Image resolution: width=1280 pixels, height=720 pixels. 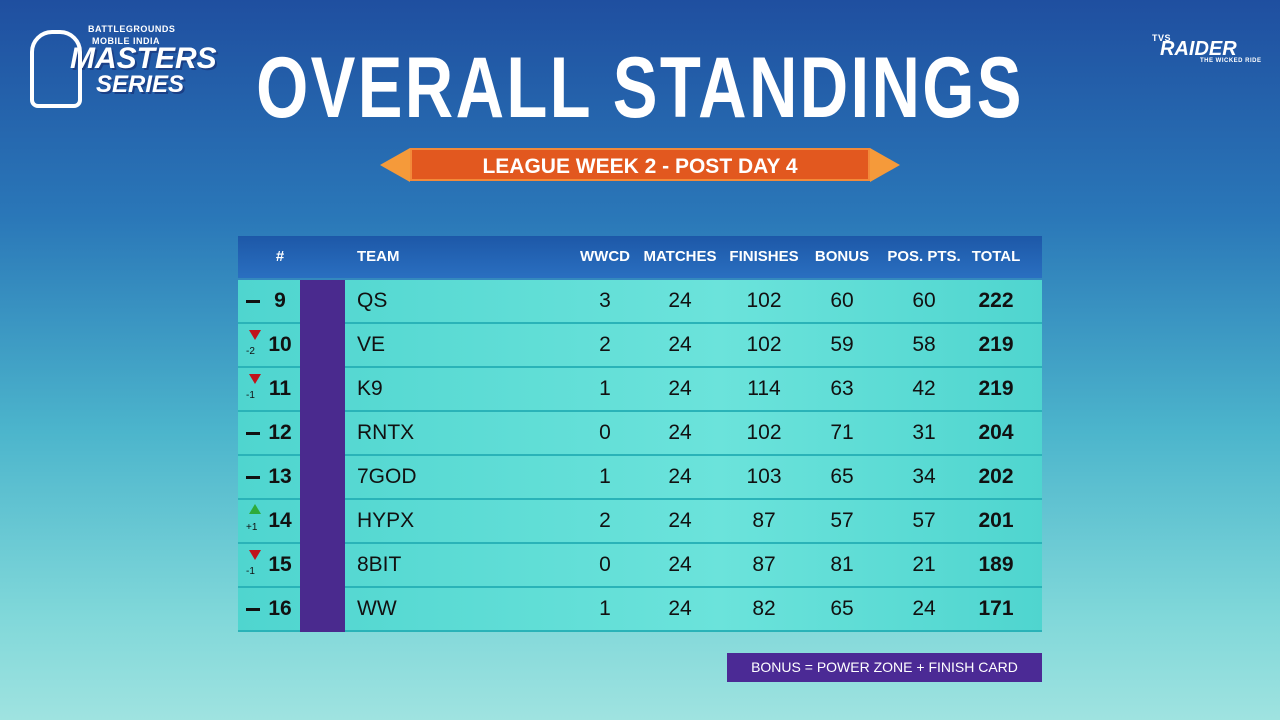 What do you see at coordinates (924, 564) in the screenshot?
I see `stat: 21` at bounding box center [924, 564].